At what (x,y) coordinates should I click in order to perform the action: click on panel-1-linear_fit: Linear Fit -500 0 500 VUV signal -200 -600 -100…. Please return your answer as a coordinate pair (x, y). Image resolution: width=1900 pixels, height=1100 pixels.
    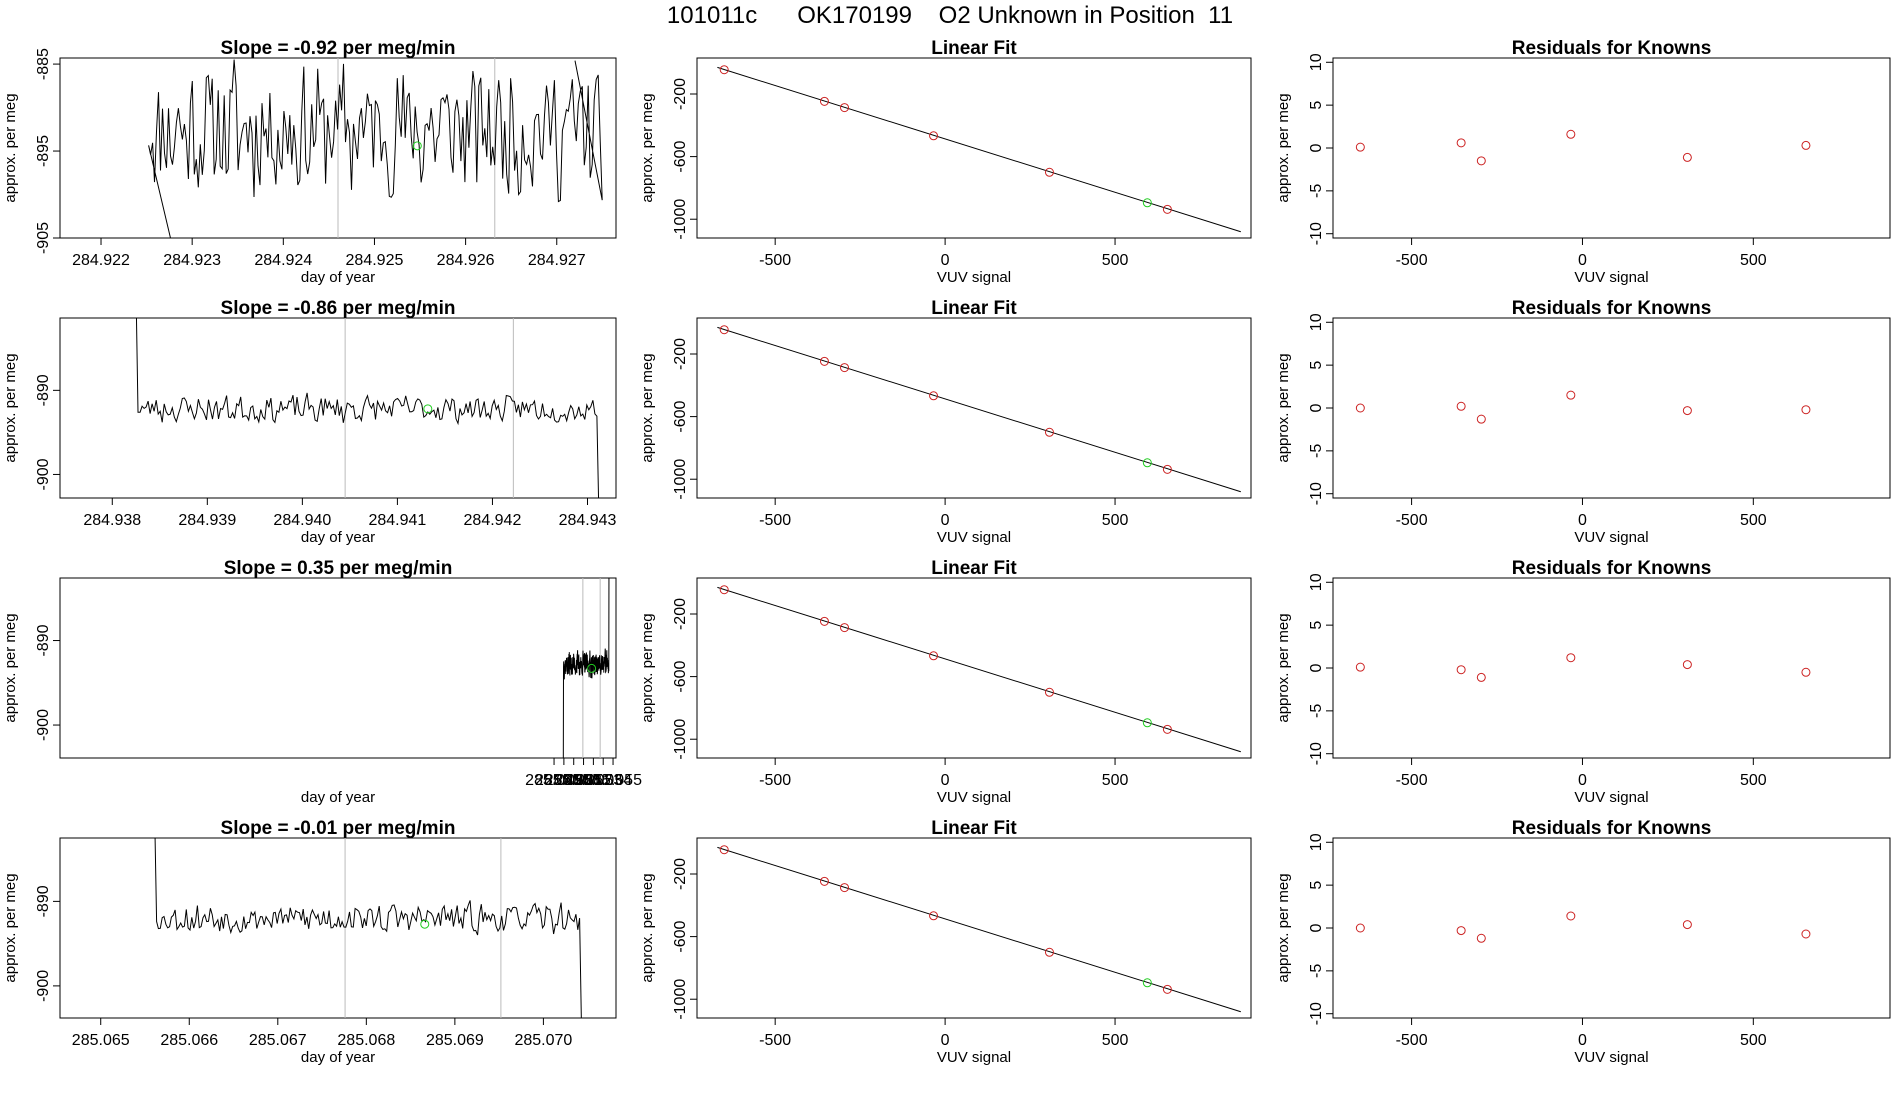
    Looking at the image, I should click on (945, 162).